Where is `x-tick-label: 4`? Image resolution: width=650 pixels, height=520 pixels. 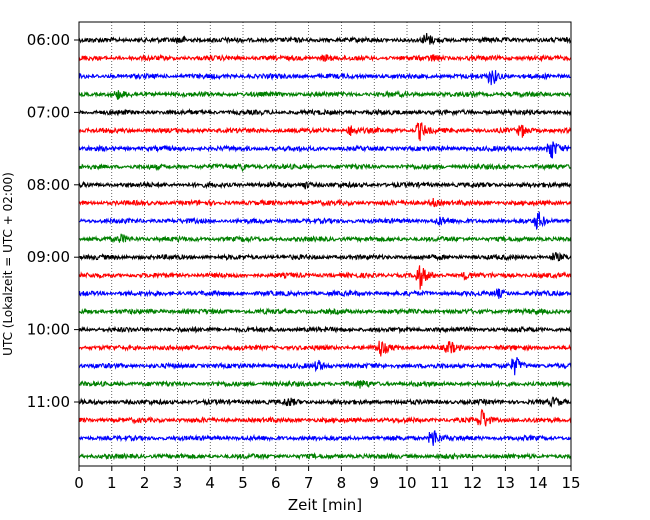
x-tick-label: 4 is located at coordinates (210, 483).